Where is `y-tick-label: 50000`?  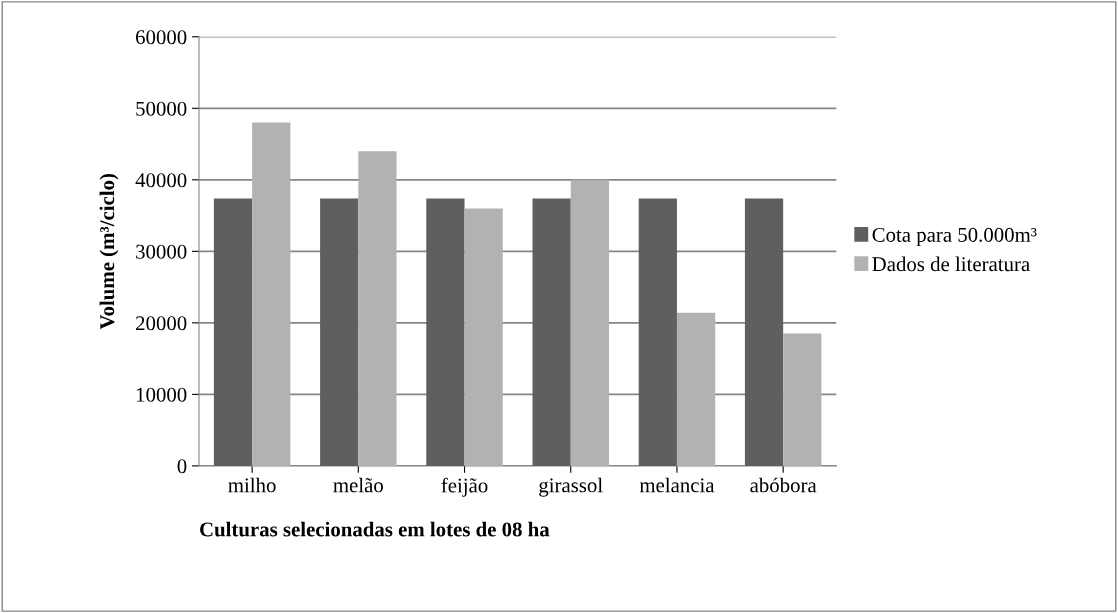 y-tick-label: 50000 is located at coordinates (161, 108).